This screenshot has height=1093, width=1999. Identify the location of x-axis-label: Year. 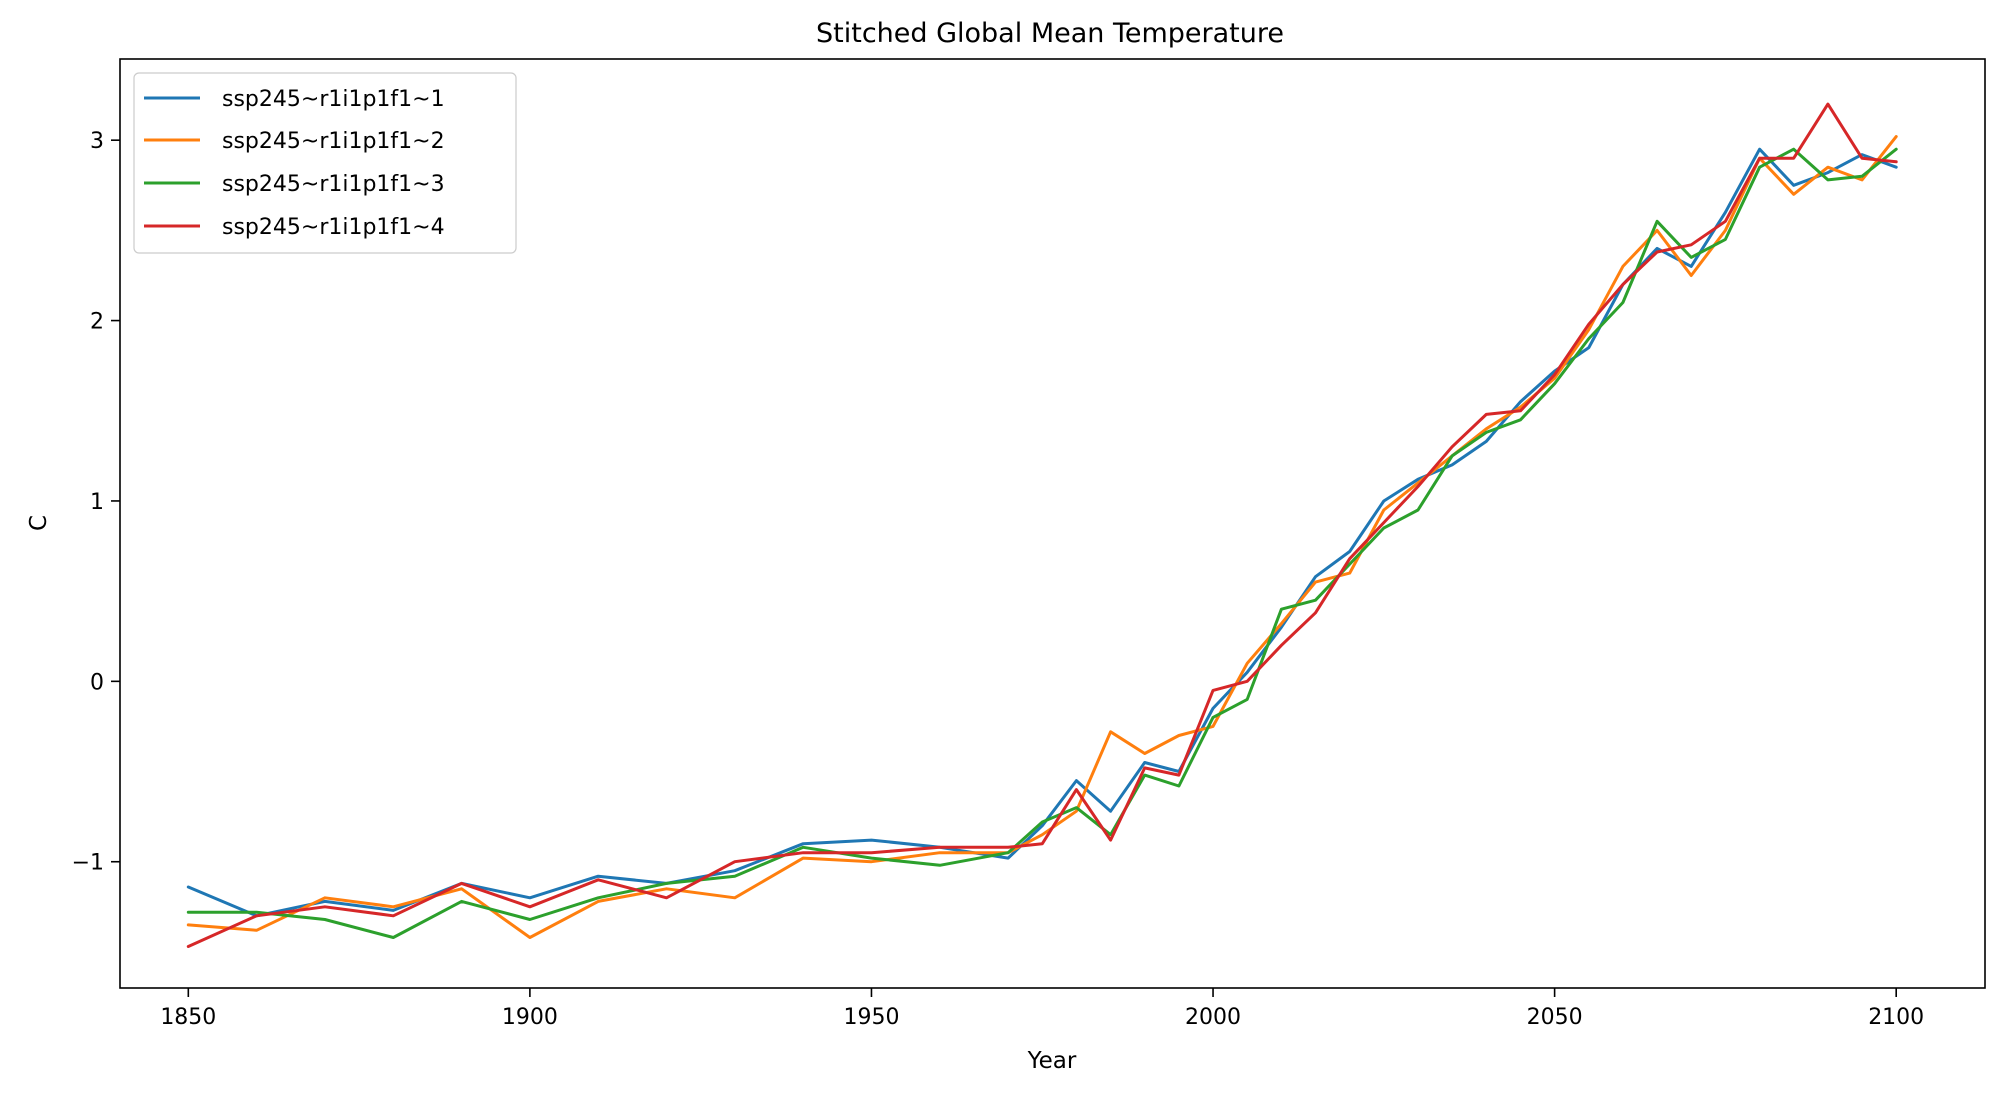
(1052, 1061).